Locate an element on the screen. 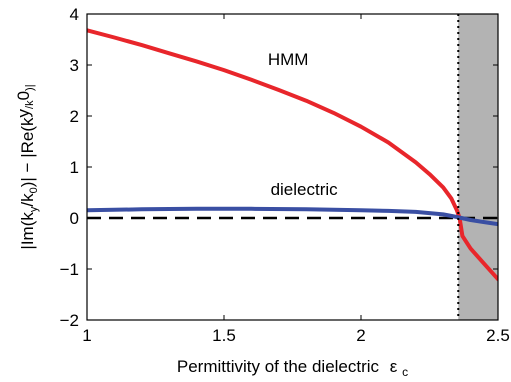  y-axis-label-text: 0 is located at coordinates (23, 95).